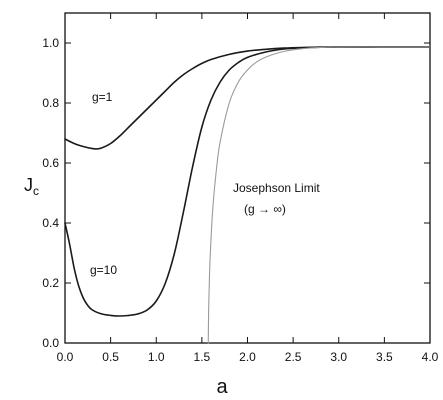  I want to click on y-tick-label: 1.0, so click(50, 43).